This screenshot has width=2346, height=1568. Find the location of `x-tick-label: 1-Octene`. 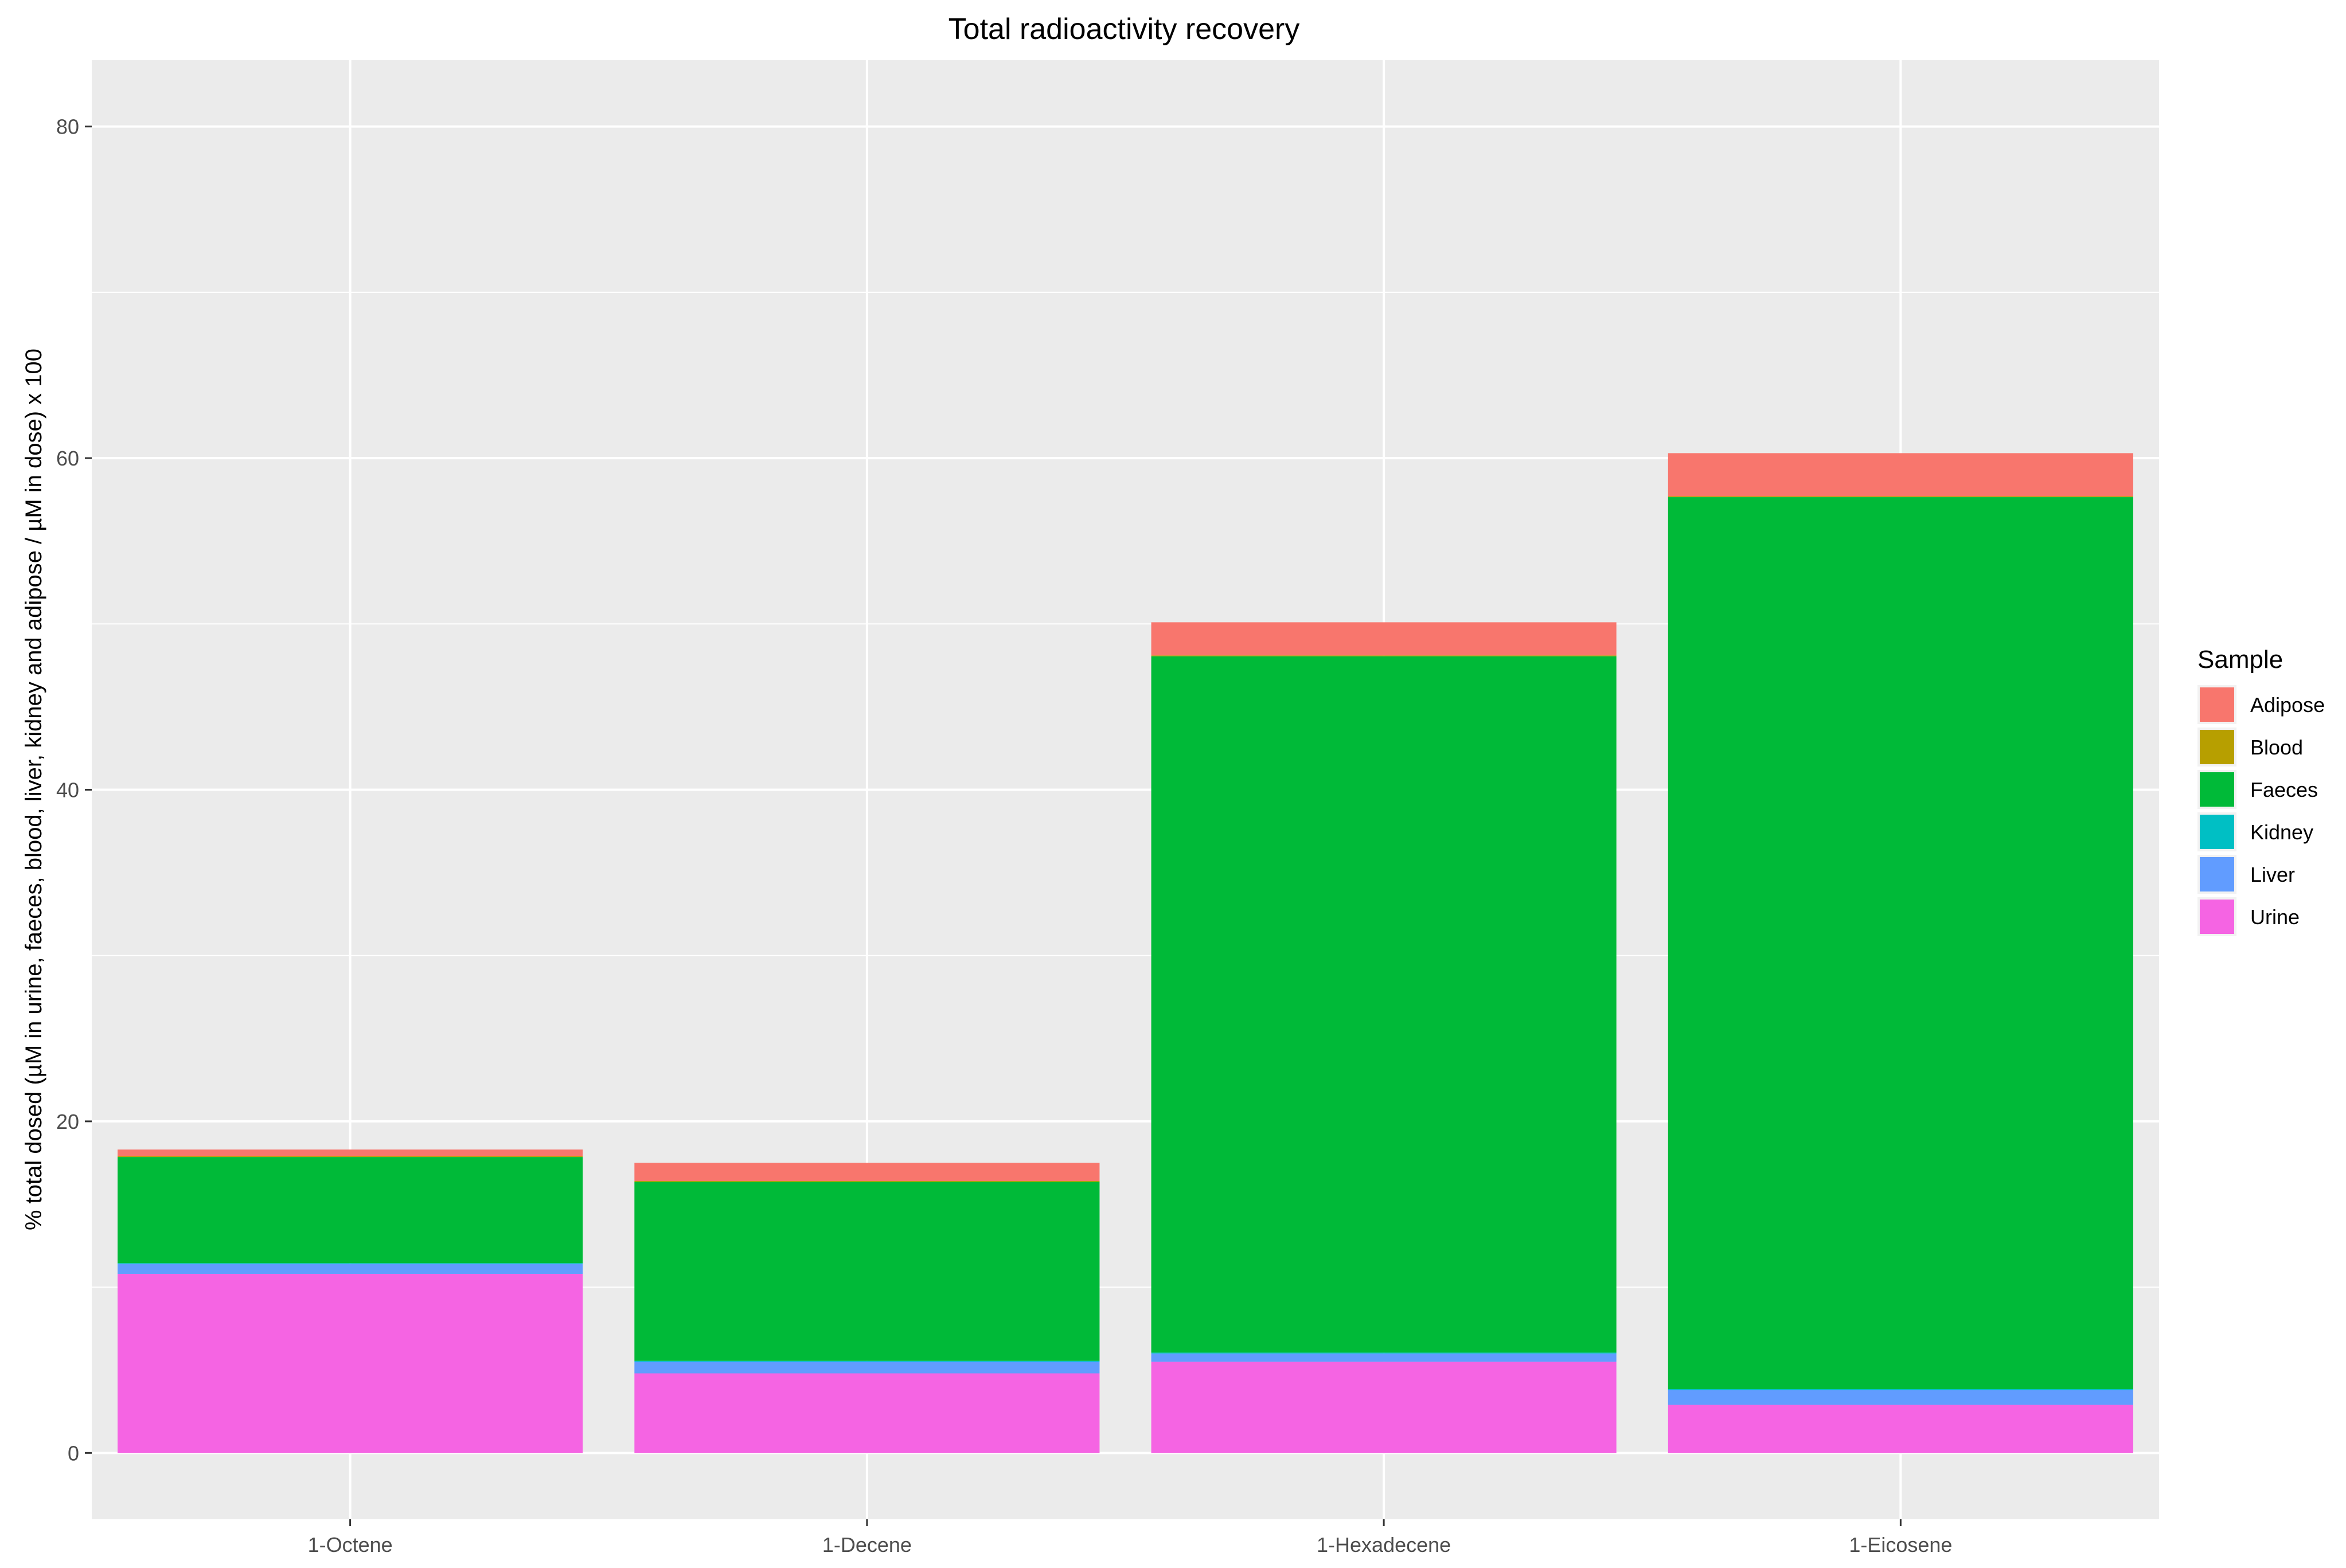

x-tick-label: 1-Octene is located at coordinates (350, 1545).